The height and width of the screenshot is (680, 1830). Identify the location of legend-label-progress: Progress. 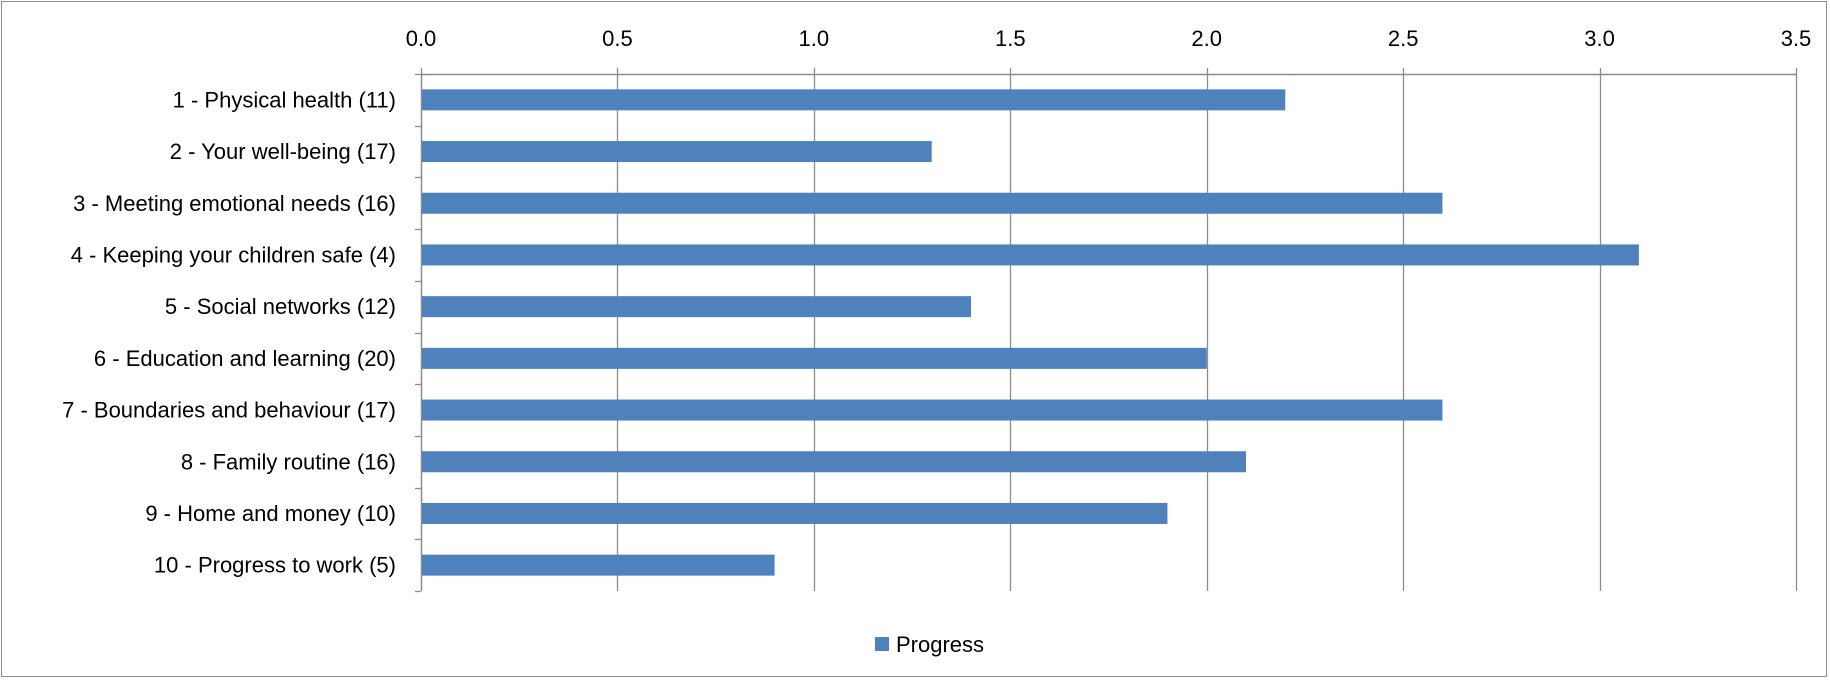
(940, 644).